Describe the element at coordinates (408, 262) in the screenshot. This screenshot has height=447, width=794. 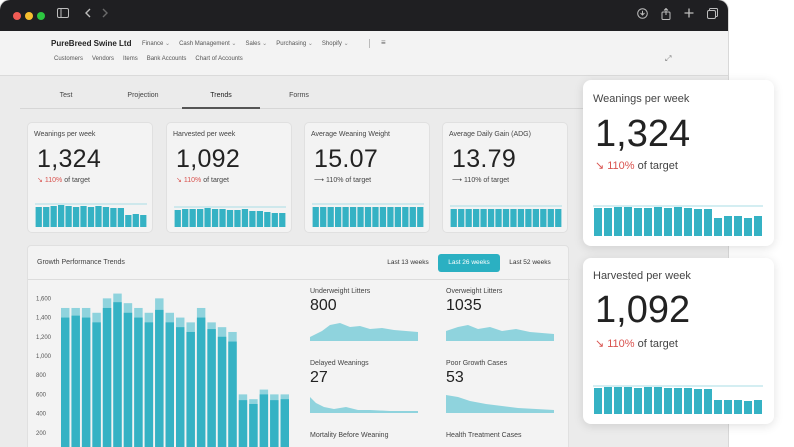
I see `range-13-weeks: Last 13 weeks` at that location.